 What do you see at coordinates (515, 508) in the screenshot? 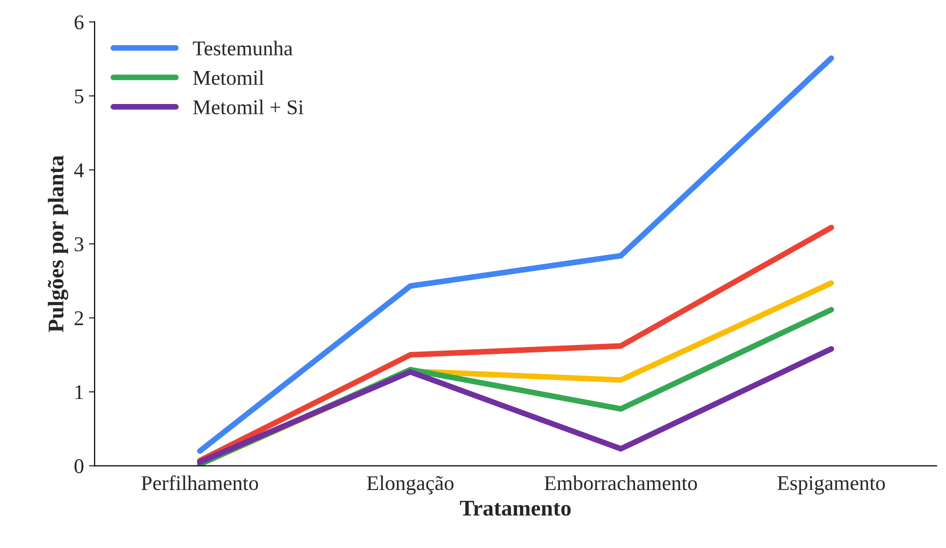
I see `x-axis-title: Tratamento` at bounding box center [515, 508].